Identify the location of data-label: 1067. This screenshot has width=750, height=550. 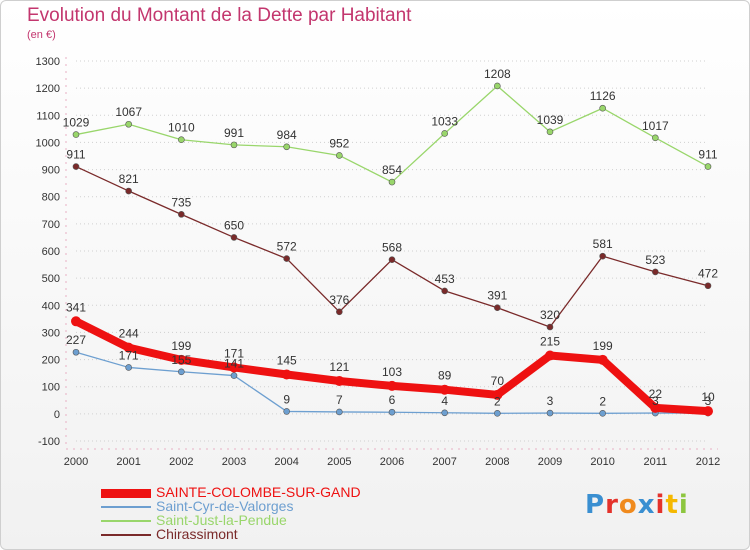
(128, 112).